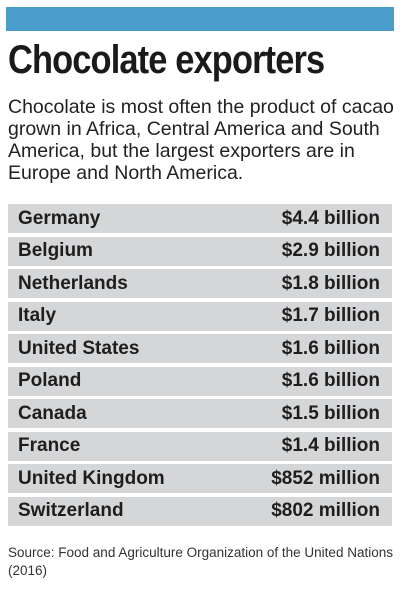  What do you see at coordinates (37, 315) in the screenshot?
I see `country-name: Italy` at bounding box center [37, 315].